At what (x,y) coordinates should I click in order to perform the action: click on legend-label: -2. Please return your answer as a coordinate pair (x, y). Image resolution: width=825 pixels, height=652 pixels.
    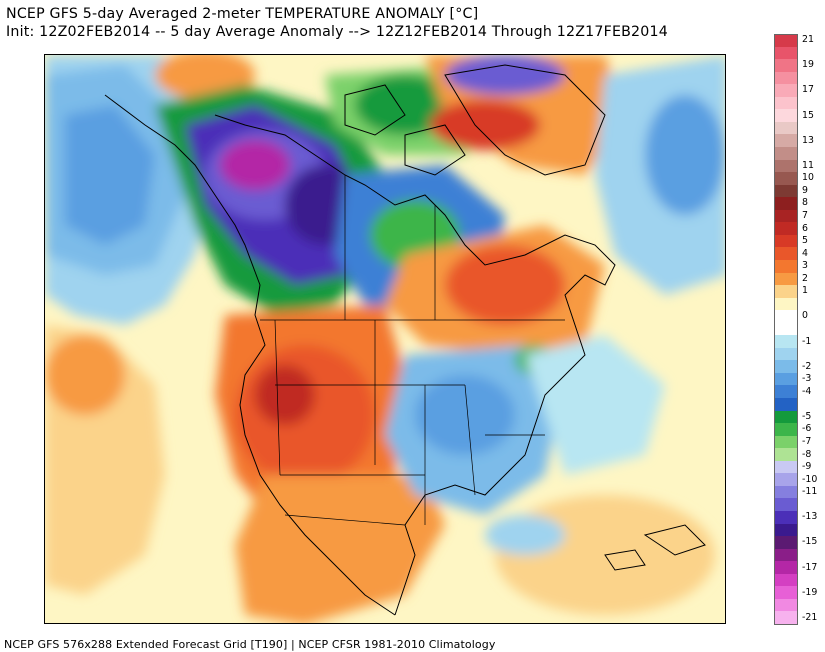
    Looking at the image, I should click on (807, 366).